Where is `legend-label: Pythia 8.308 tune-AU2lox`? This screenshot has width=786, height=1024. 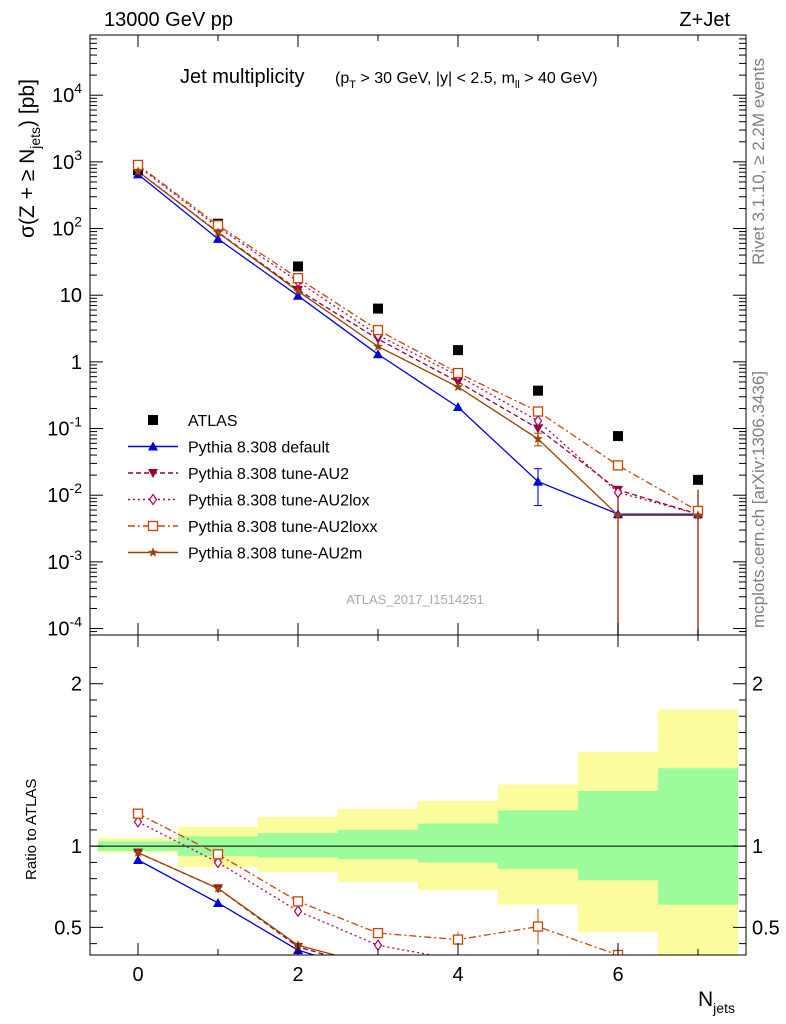
legend-label: Pythia 8.308 tune-AU2lox is located at coordinates (278, 501).